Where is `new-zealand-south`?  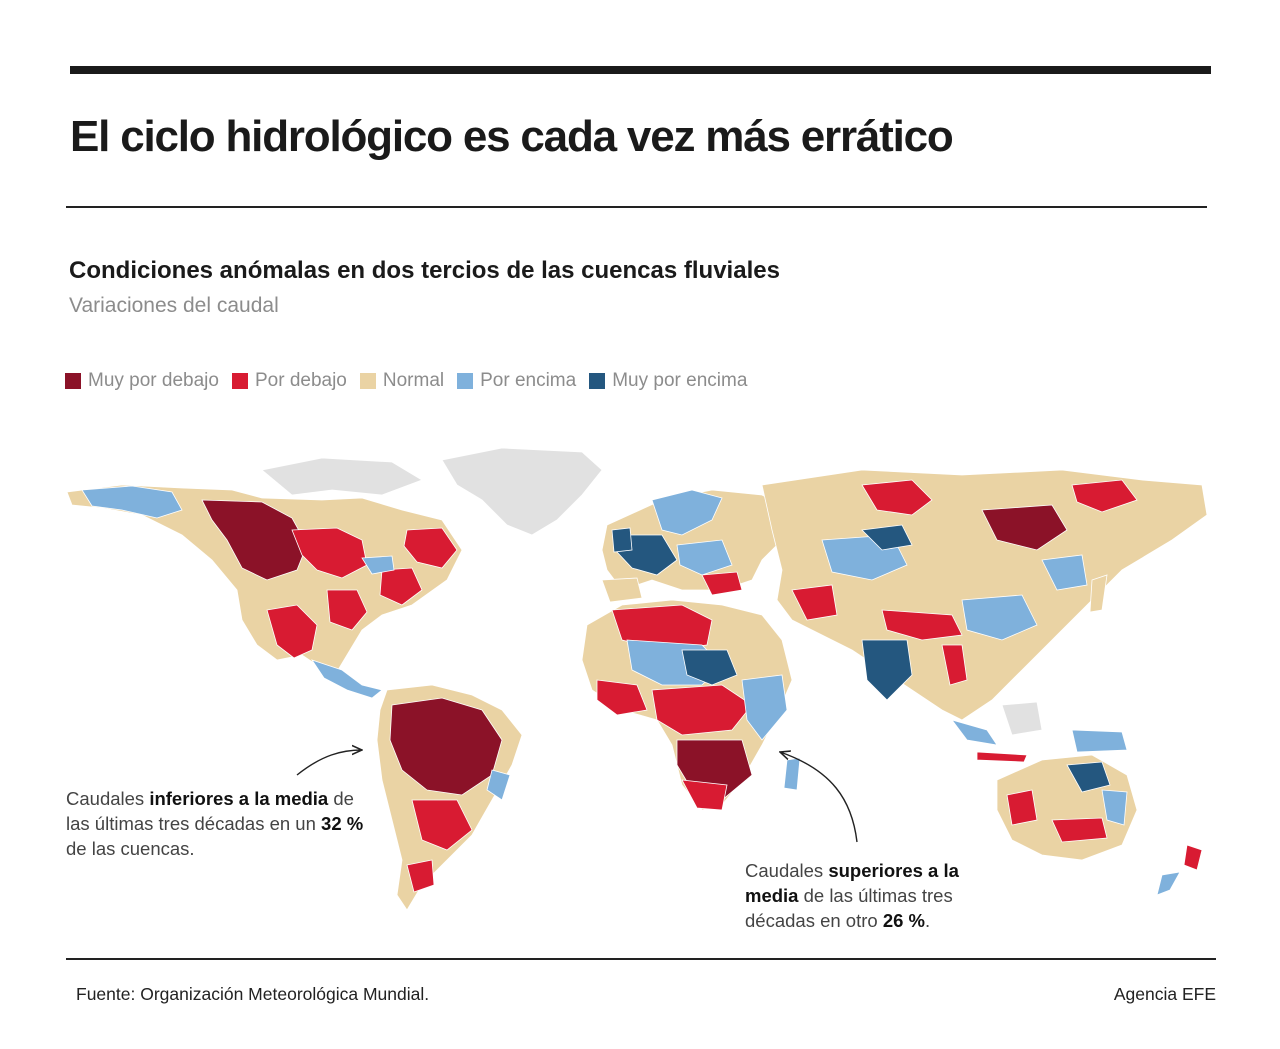
new-zealand-south is located at coordinates (1168, 883).